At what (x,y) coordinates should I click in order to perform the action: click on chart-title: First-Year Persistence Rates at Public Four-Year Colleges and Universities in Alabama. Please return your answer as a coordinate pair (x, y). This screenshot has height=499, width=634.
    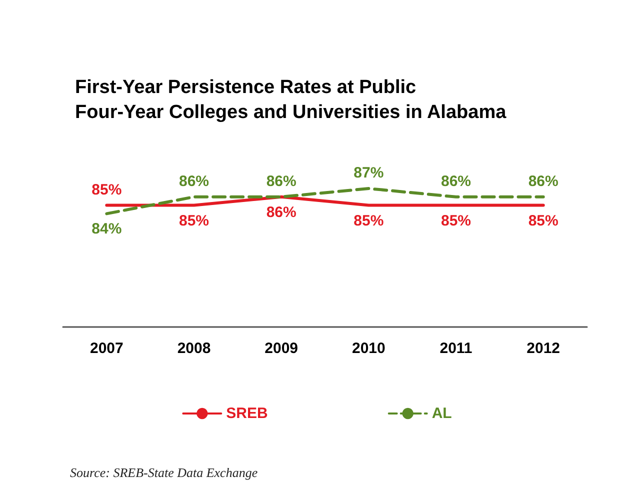
    Looking at the image, I should click on (291, 100).